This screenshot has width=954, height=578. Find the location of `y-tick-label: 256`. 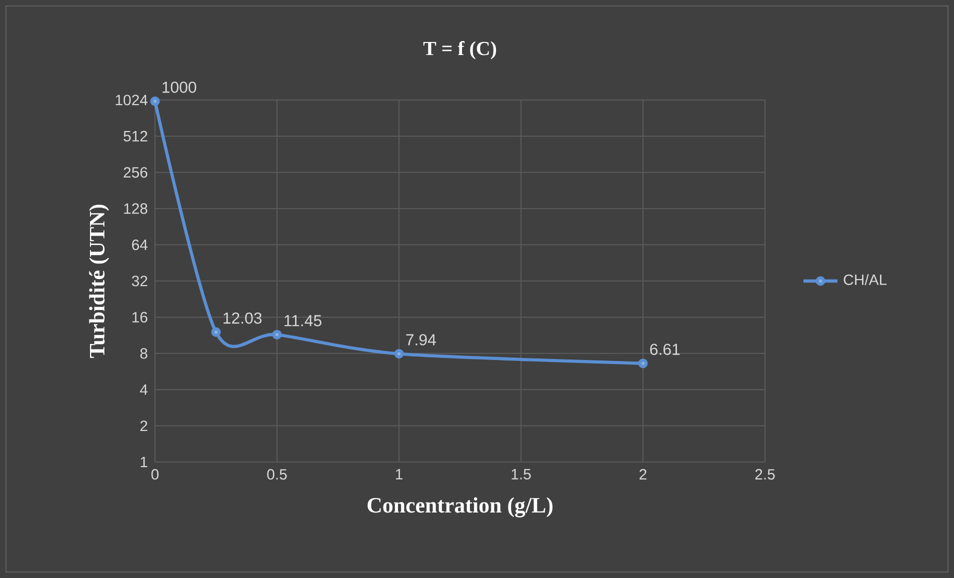

y-tick-label: 256 is located at coordinates (136, 172).